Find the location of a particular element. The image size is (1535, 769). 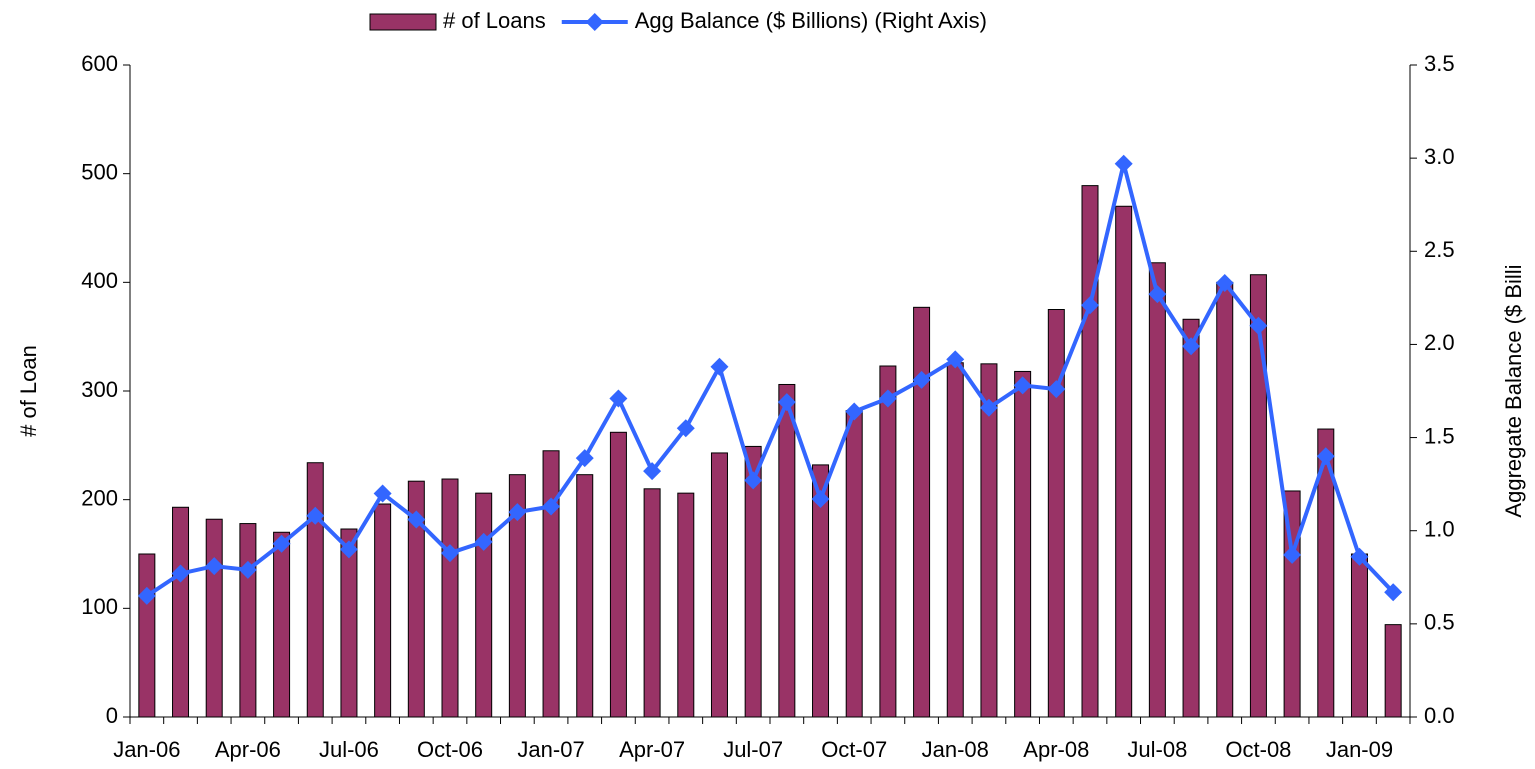

y2-tick-label: 0.5 is located at coordinates (1439, 622).